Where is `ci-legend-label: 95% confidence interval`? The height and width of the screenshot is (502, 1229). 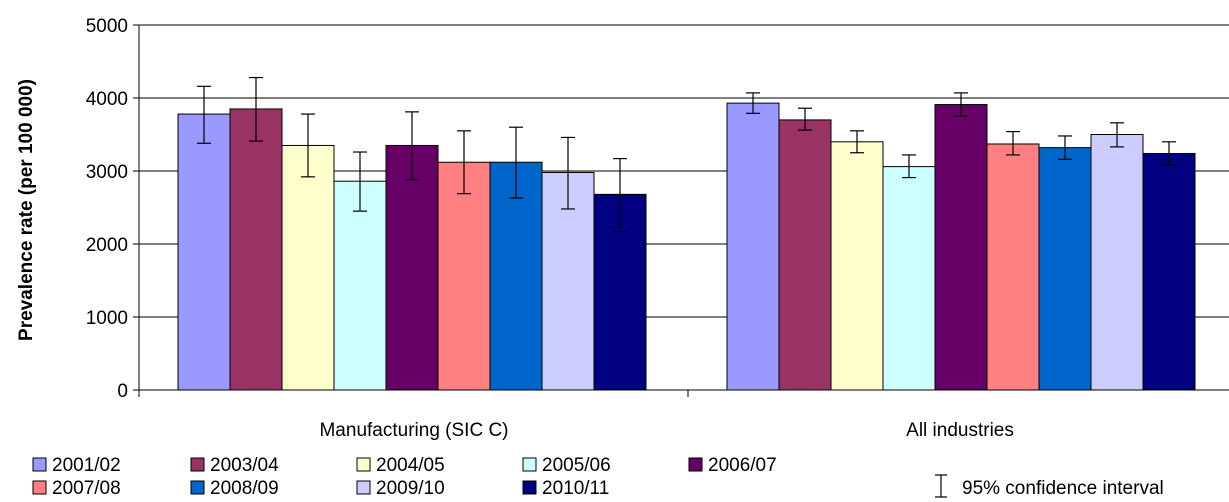 ci-legend-label: 95% confidence interval is located at coordinates (1063, 488).